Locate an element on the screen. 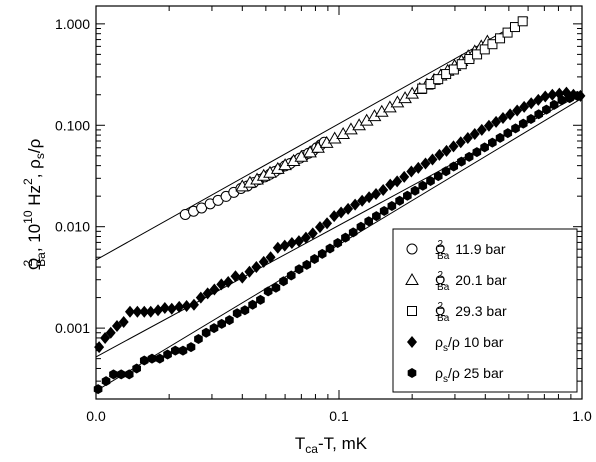  x-tick-label: 0.0 is located at coordinates (96, 416).